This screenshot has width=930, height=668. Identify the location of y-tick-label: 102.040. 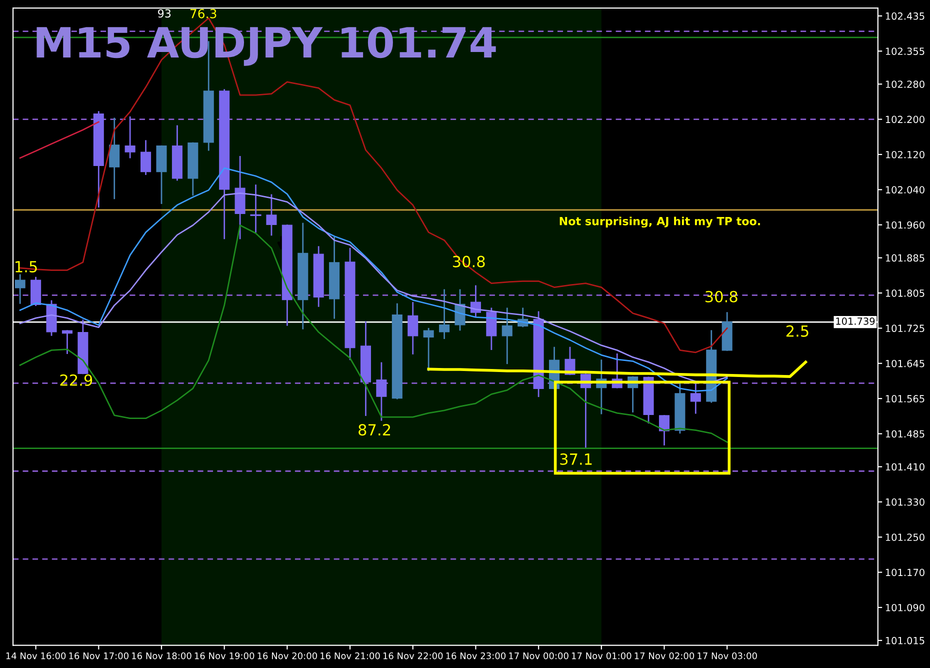
(905, 190).